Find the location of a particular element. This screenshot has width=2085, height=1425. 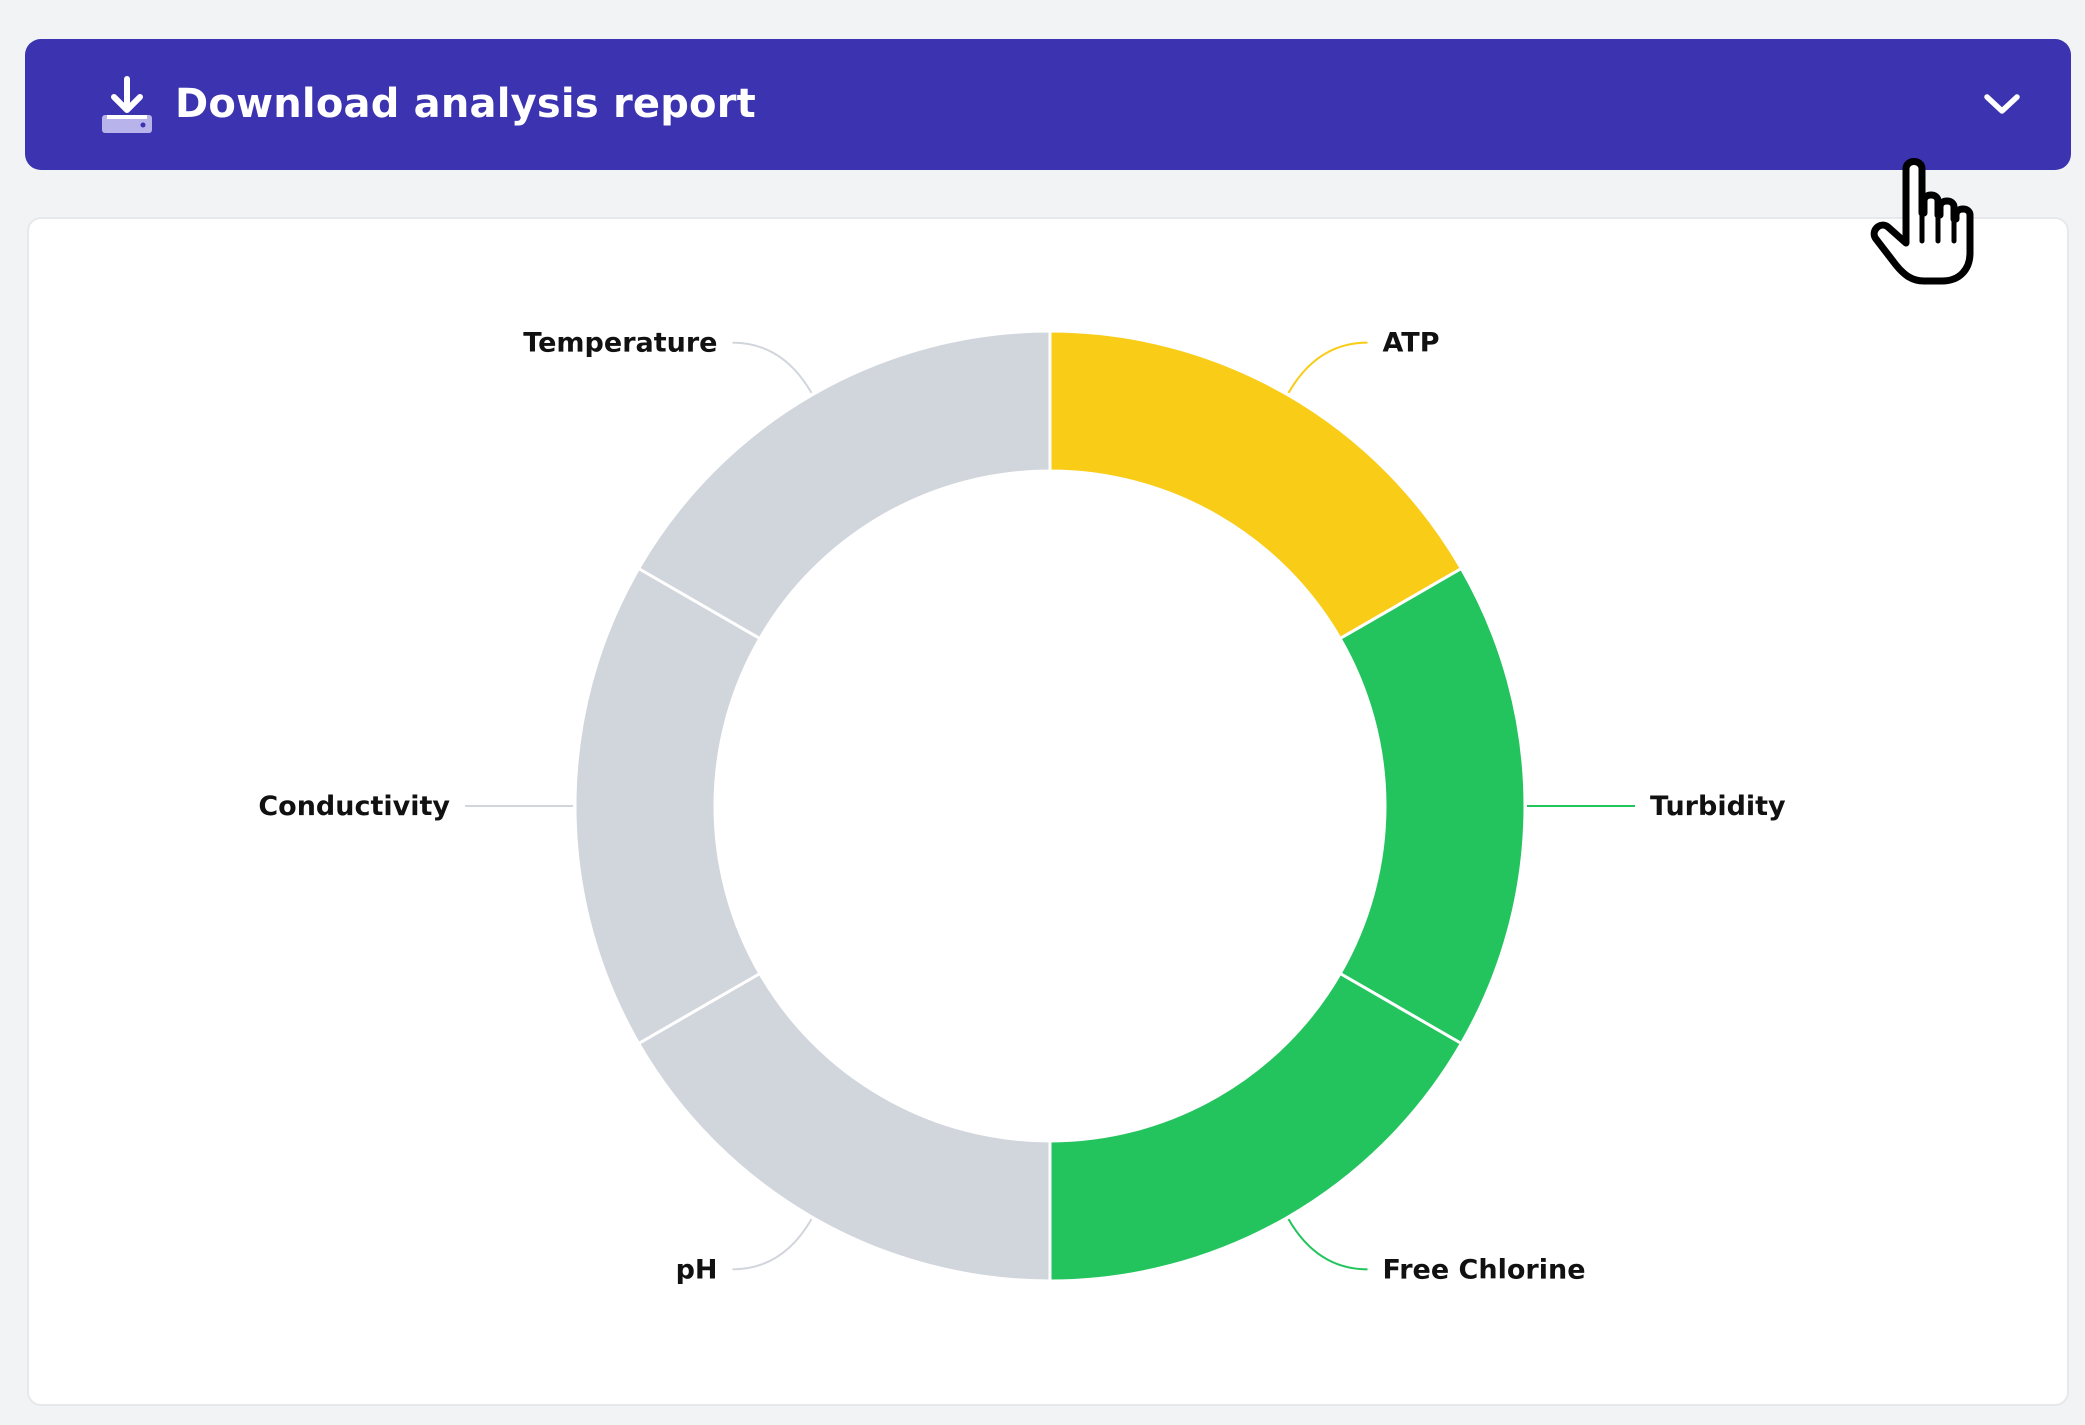

donut-slice-conductivity is located at coordinates (667, 806).